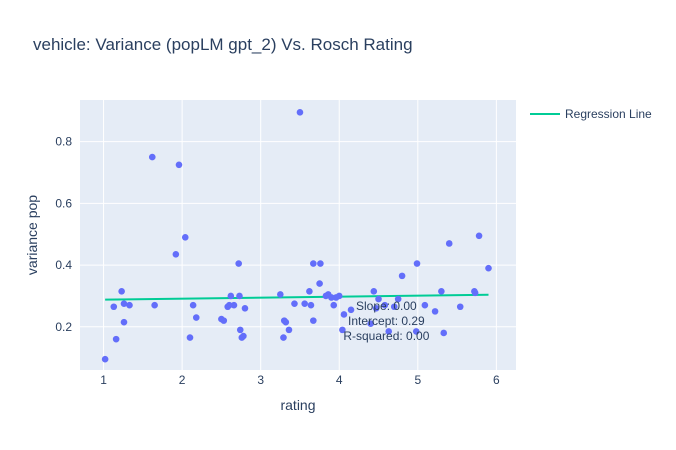 This screenshot has width=676, height=450. Describe the element at coordinates (300, 380) in the screenshot. I see `x-tick-labels: 1 2 3 4 5 6` at that location.